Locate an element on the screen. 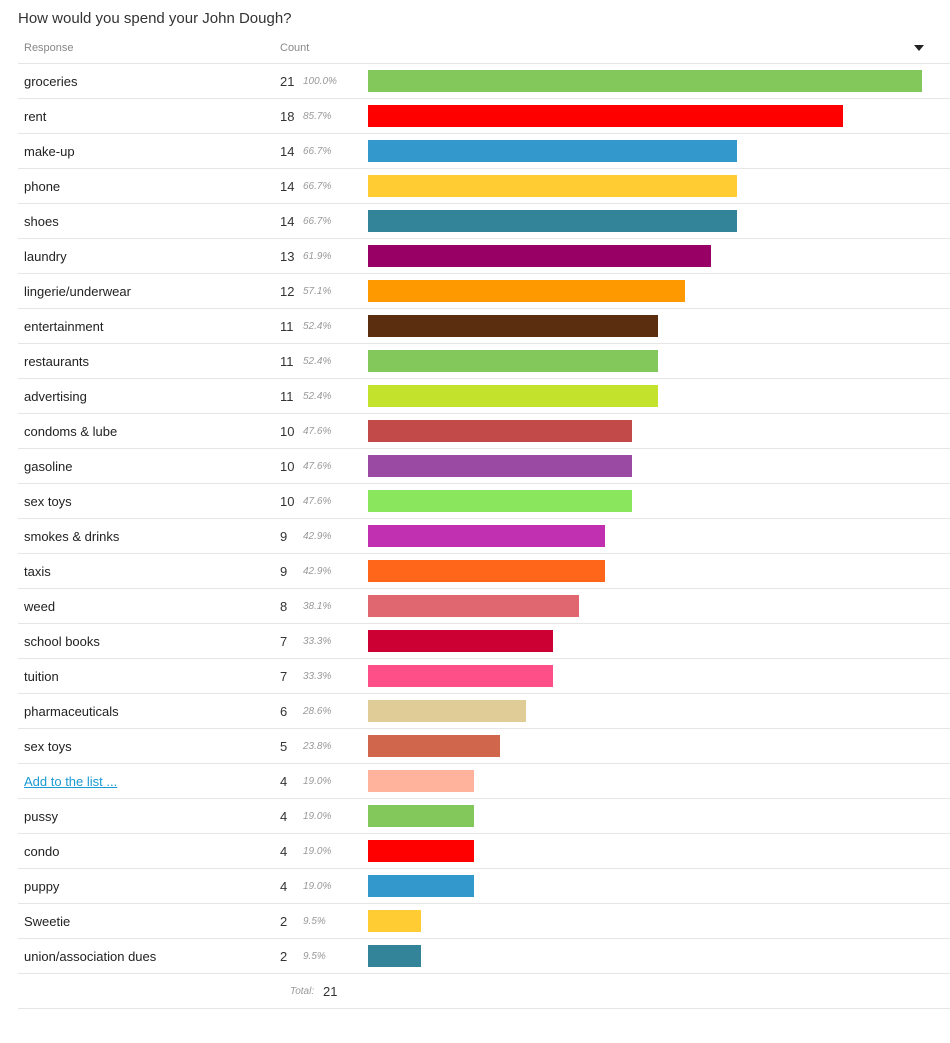 The image size is (950, 1043). count-value: 13 is located at coordinates (287, 256).